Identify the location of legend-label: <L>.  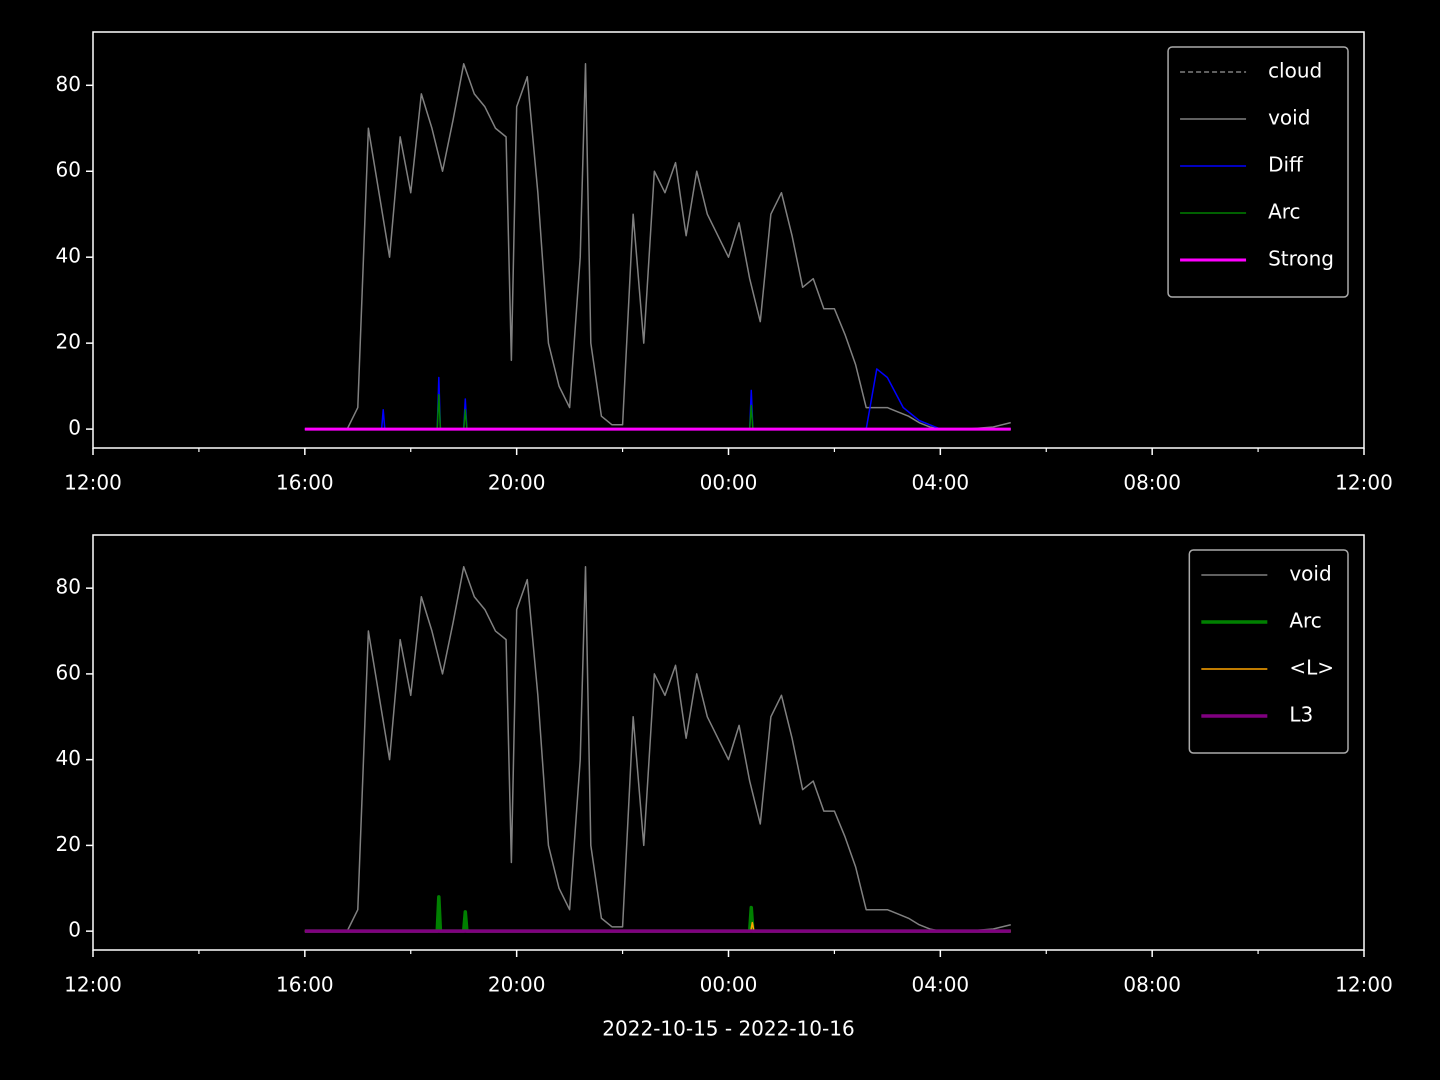
(1311, 668).